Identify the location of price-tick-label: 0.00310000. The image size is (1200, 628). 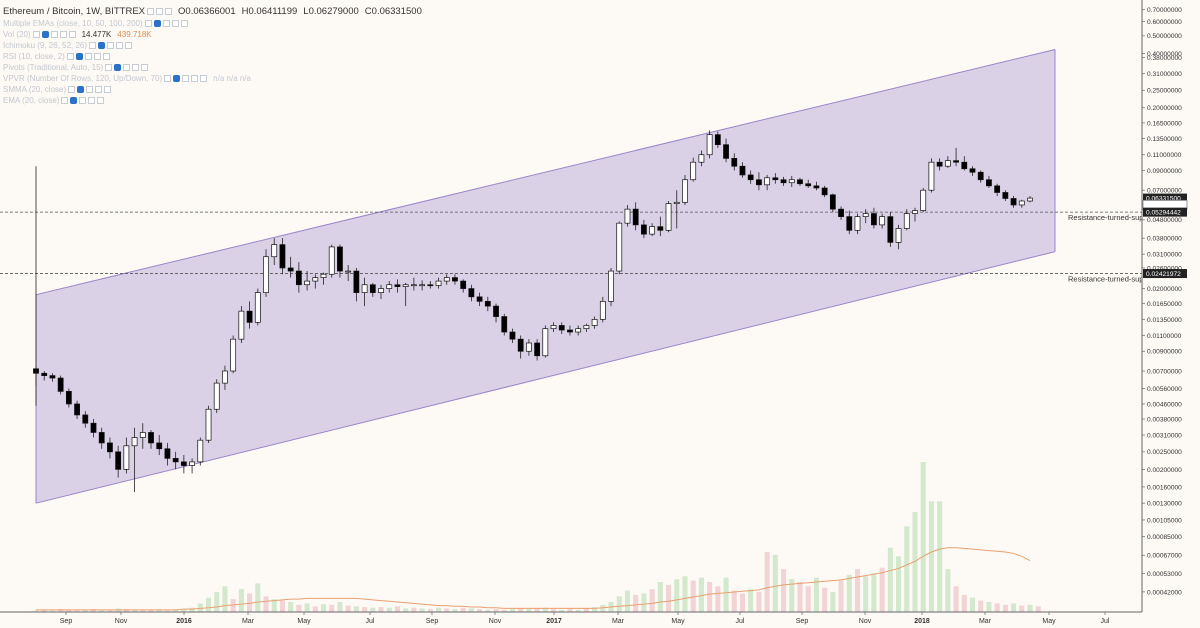
(1164, 435).